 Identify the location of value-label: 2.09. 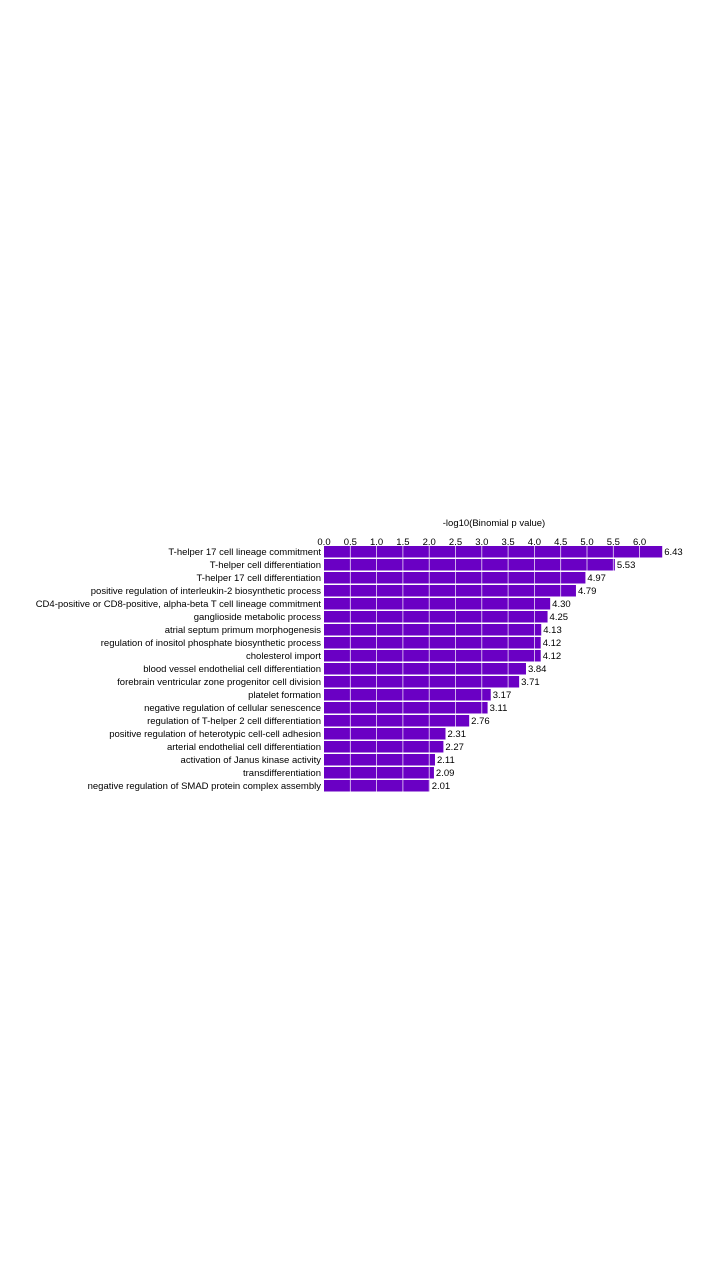
(445, 773).